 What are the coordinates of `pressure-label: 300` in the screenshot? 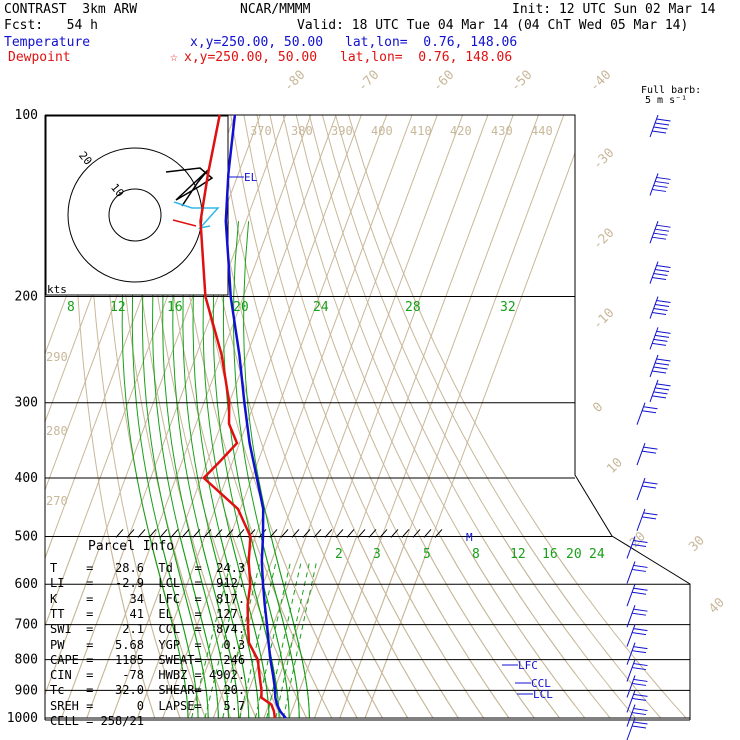 It's located at (26, 403).